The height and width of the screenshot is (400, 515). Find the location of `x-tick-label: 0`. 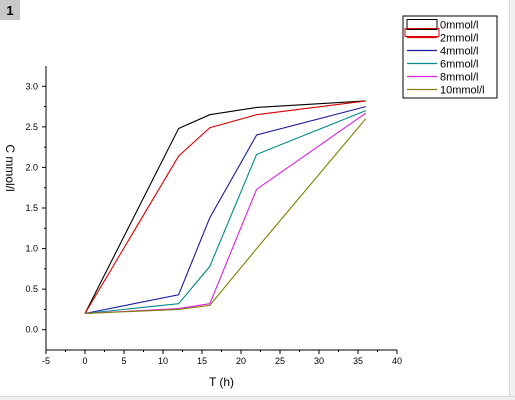

x-tick-label: 0 is located at coordinates (84, 361).